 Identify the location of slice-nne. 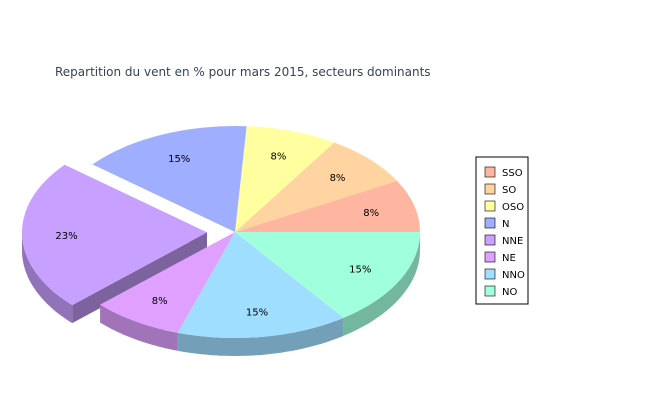
(114, 235).